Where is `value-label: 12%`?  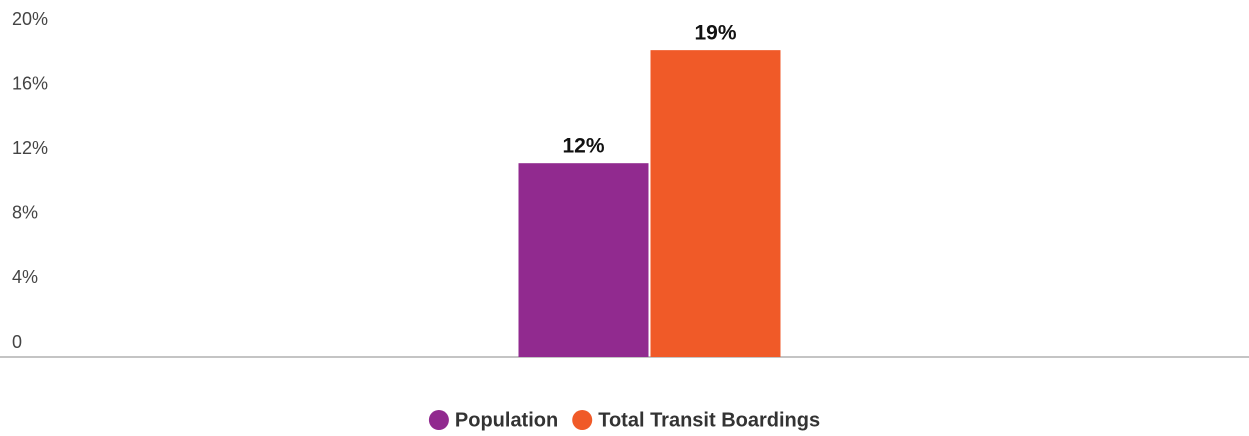 value-label: 12% is located at coordinates (583, 146).